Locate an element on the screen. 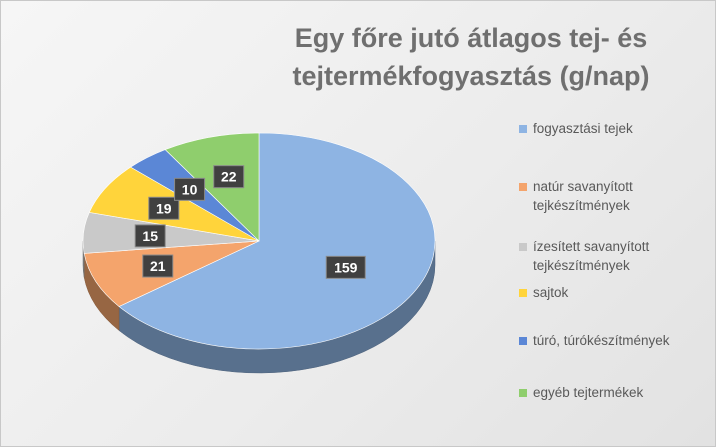 This screenshot has width=716, height=448. legend-item-natur-savanyitott: natúr savanyított tejkészítmények is located at coordinates (614, 196).